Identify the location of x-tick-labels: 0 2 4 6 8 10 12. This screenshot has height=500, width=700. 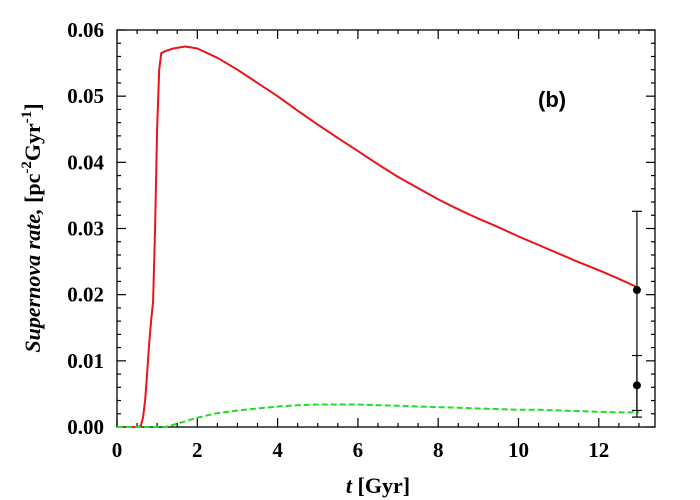
(361, 450).